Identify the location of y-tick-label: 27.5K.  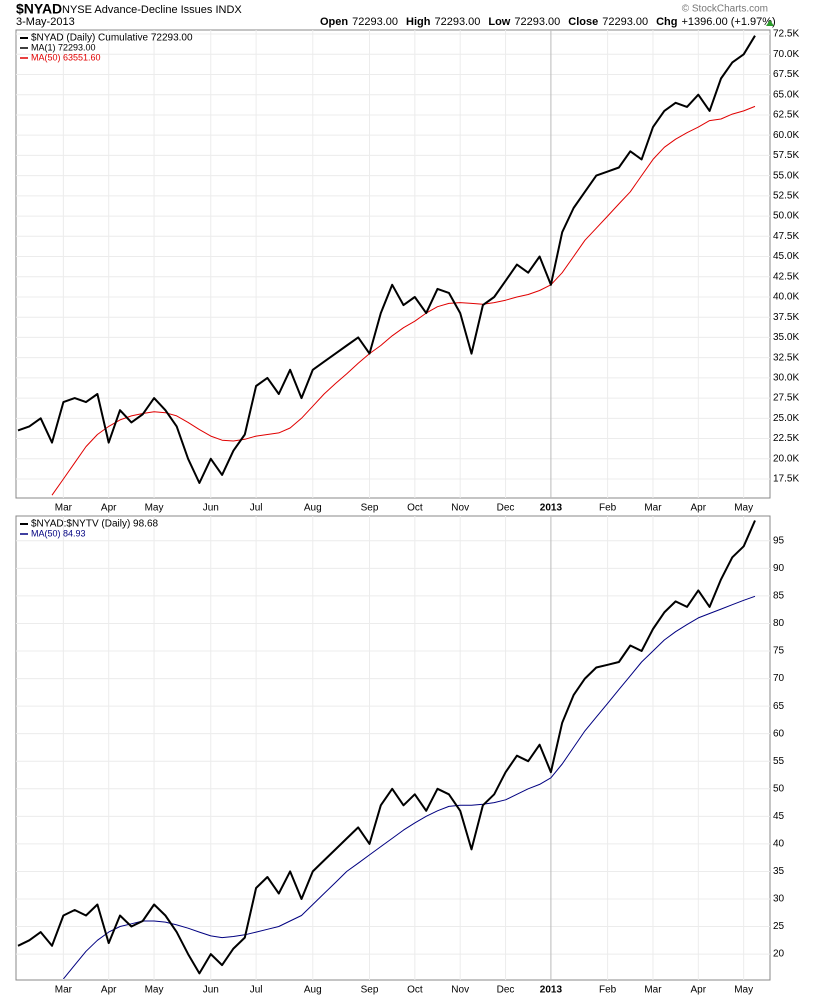
(786, 398).